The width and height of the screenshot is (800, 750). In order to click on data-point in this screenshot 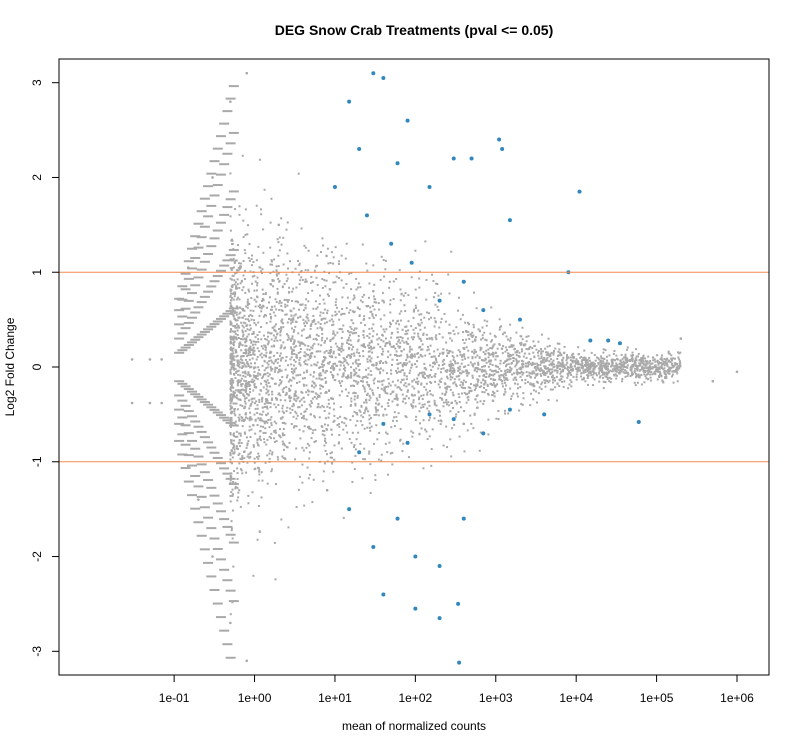, I will do `click(161, 359)`.